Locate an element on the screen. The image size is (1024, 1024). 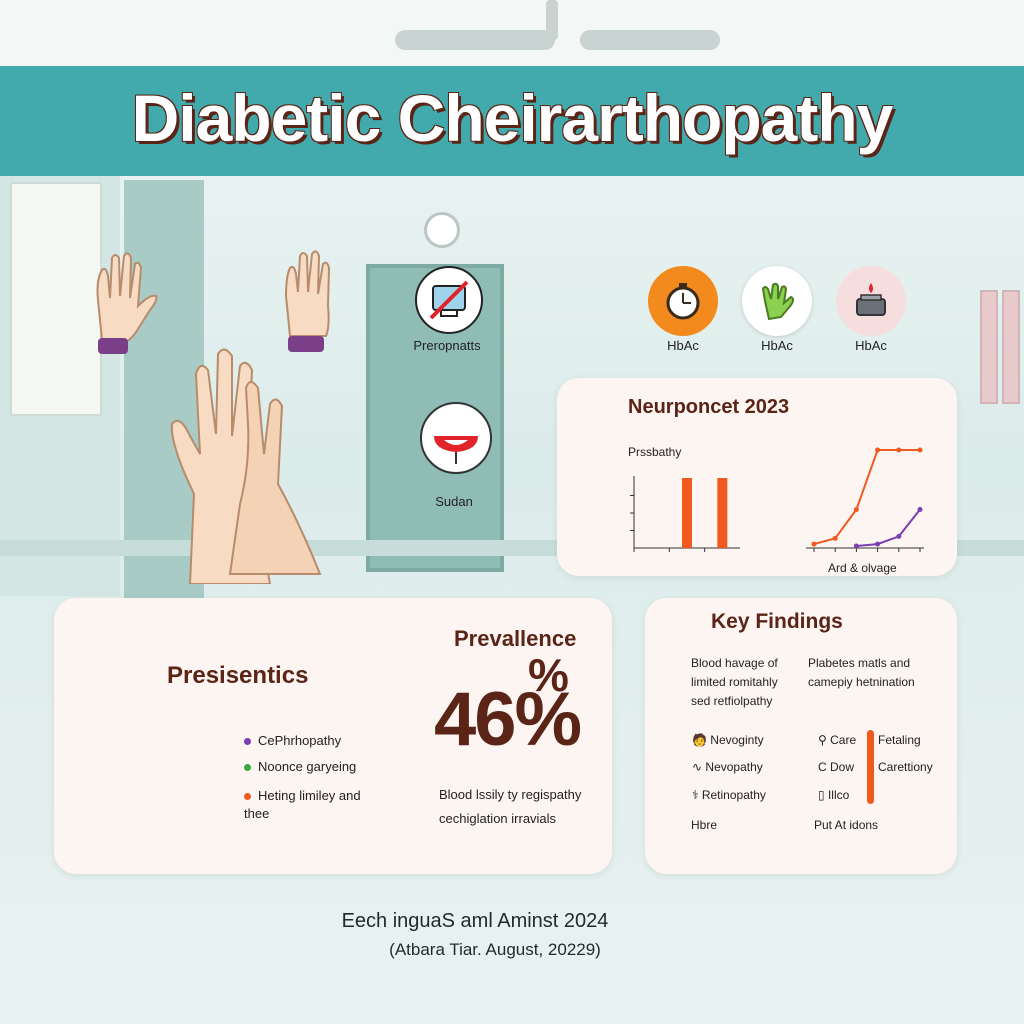
pressed-hands-icon is located at coordinates (246, 466).